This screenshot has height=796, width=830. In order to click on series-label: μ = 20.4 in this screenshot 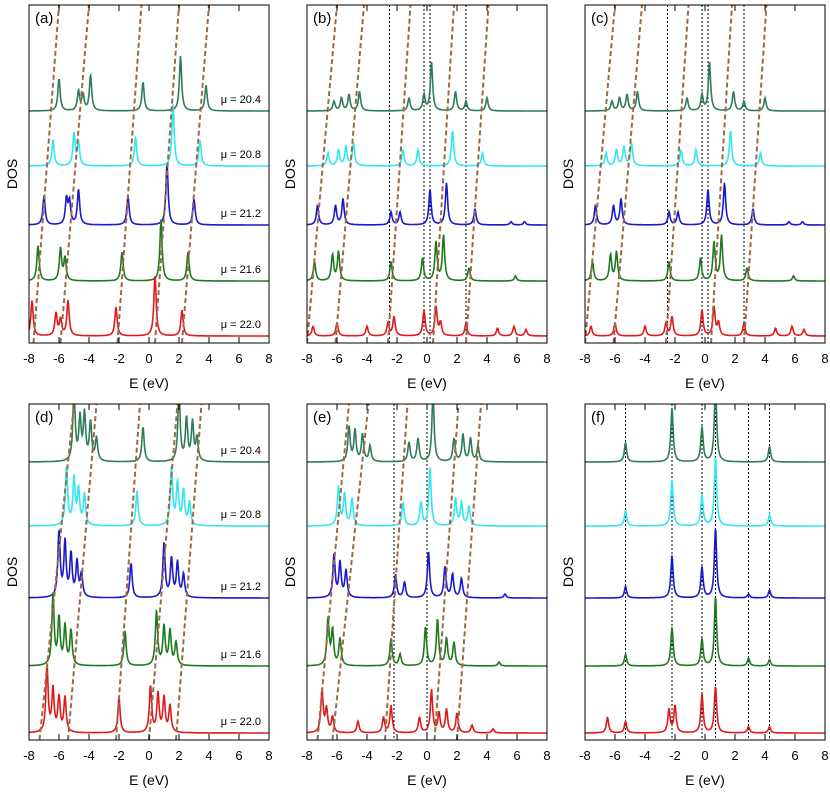, I will do `click(241, 451)`.